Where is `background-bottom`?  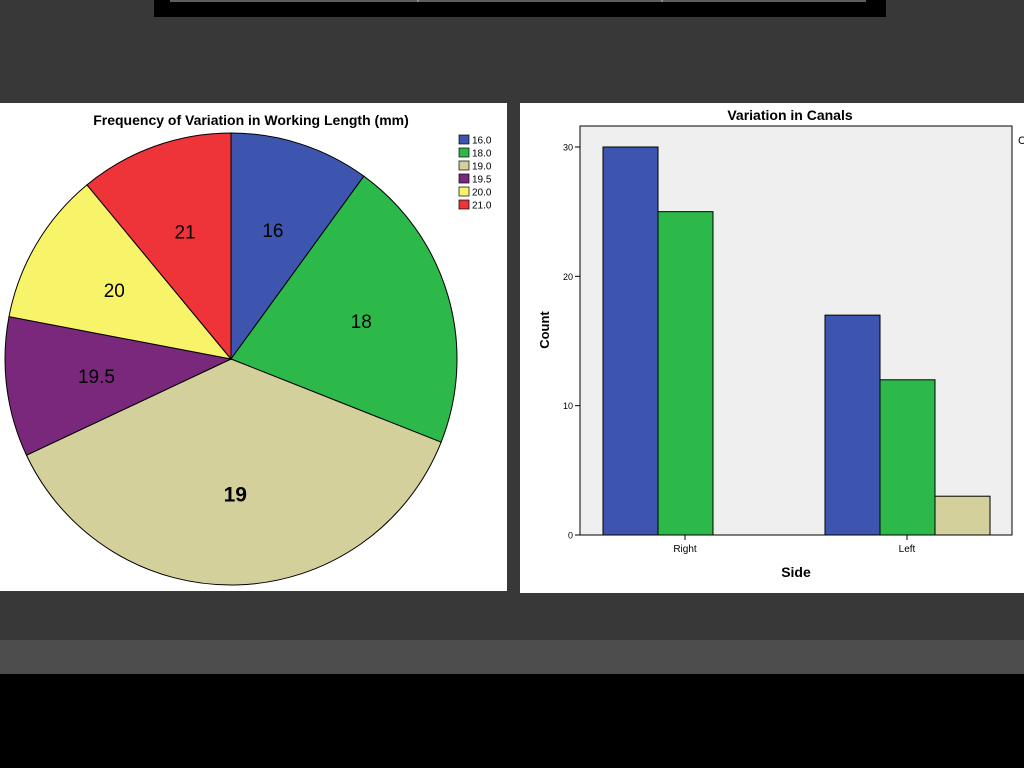
background-bottom is located at coordinates (512, 721).